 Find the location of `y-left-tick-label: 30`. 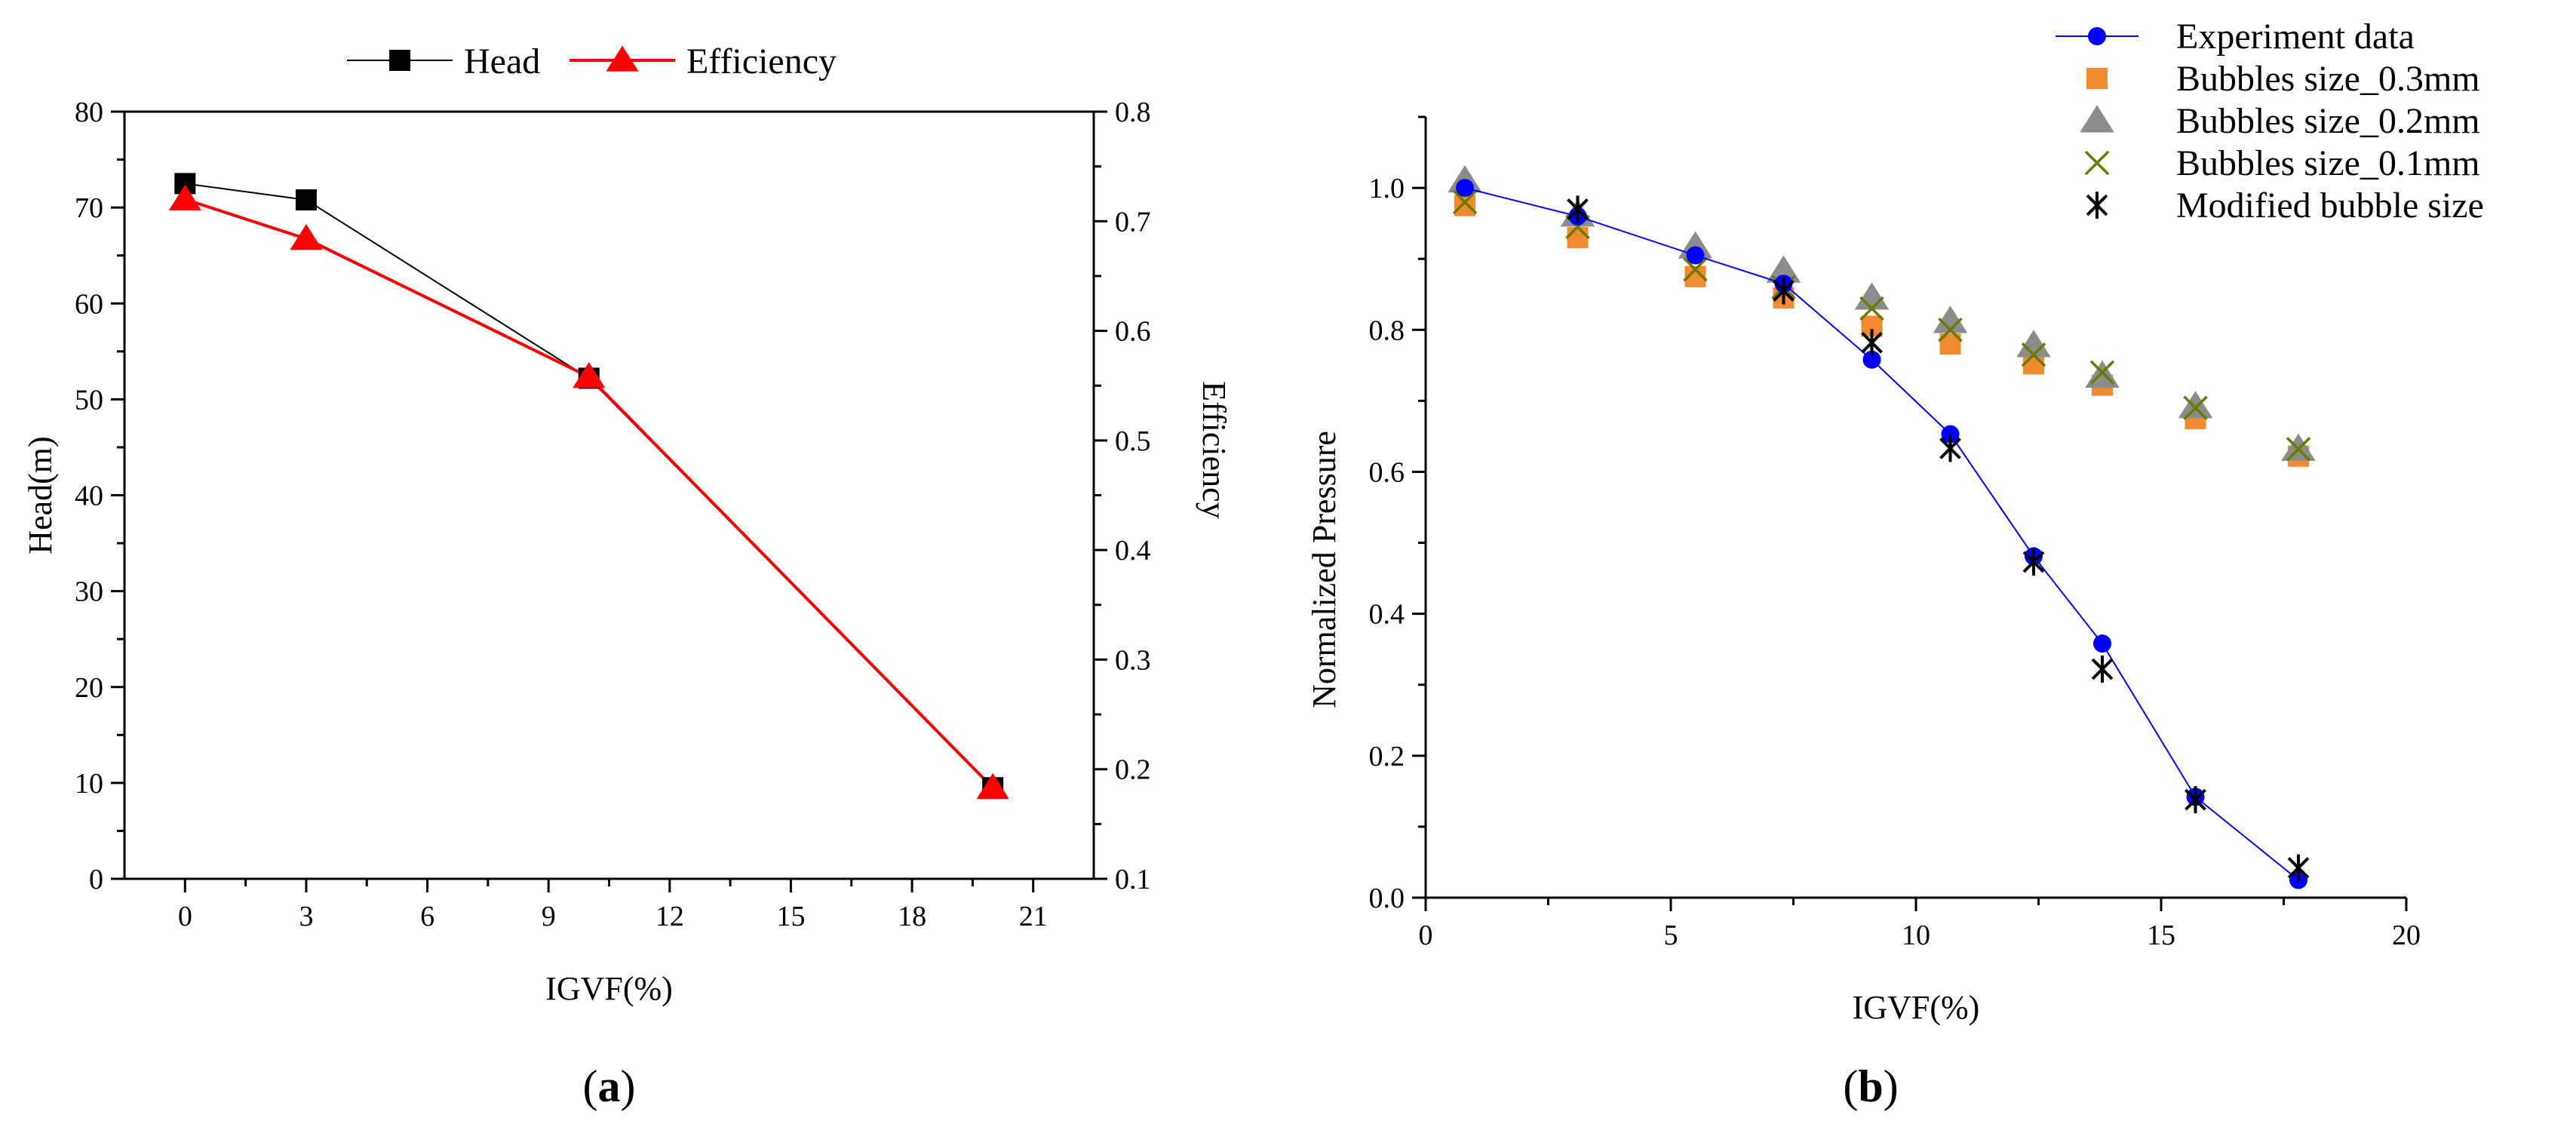

y-left-tick-label: 30 is located at coordinates (89, 592).